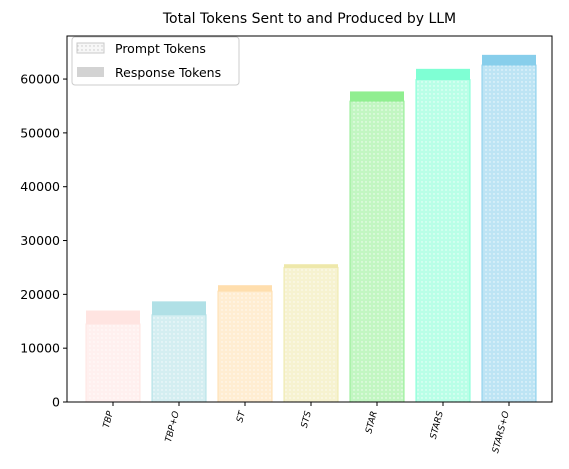  I want to click on x-tick-label-st: ST, so click(241, 416).